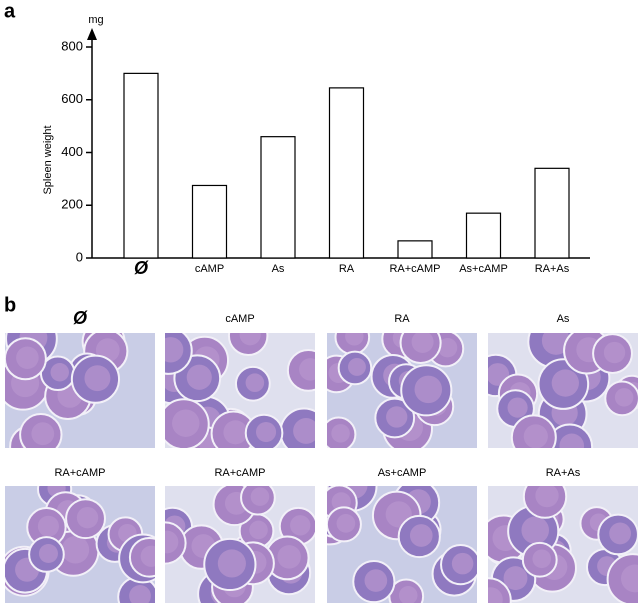 The height and width of the screenshot is (603, 640). What do you see at coordinates (72, 45) in the screenshot?
I see `y-tick-label: 800` at bounding box center [72, 45].